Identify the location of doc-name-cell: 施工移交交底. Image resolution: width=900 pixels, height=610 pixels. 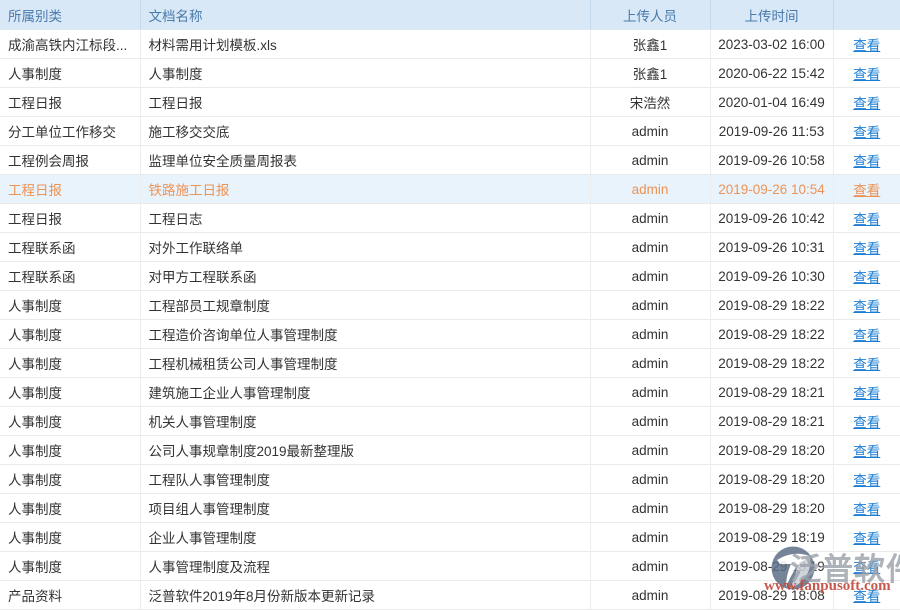
(364, 131).